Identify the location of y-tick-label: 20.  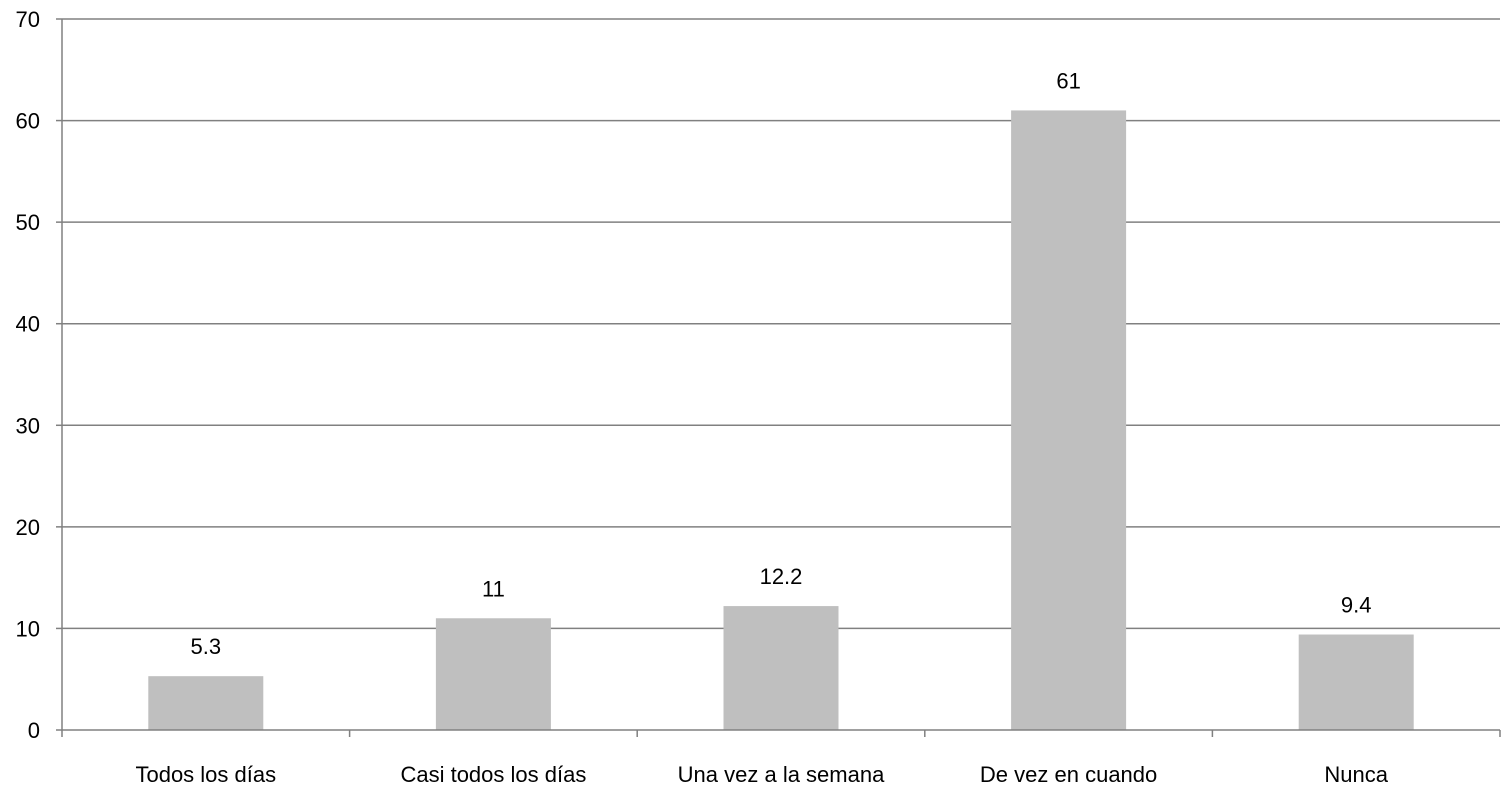
(28, 527).